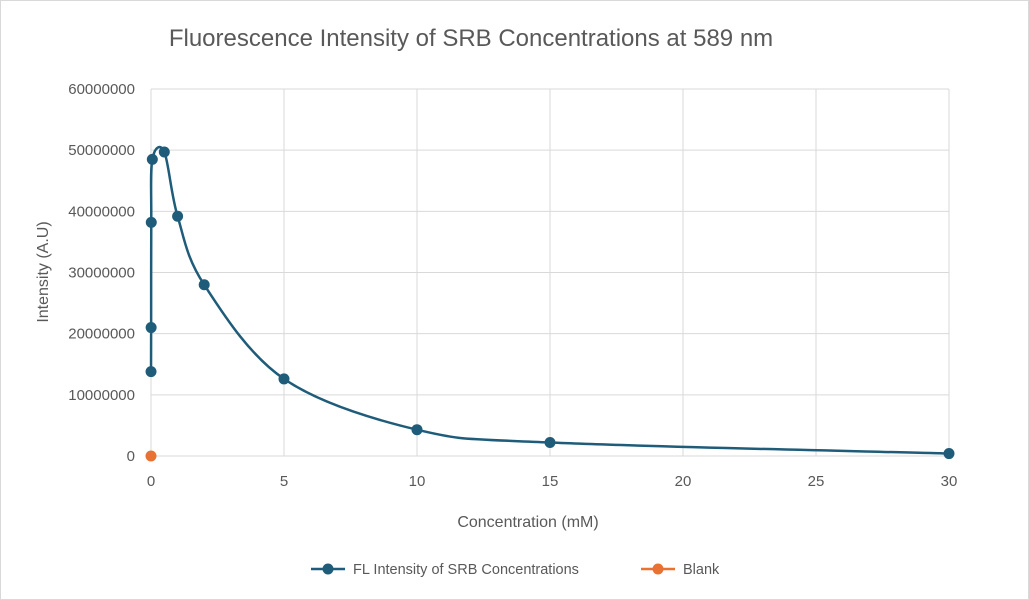 Image resolution: width=1029 pixels, height=600 pixels. I want to click on y-axis-title: Intensity (A.U), so click(43, 271).